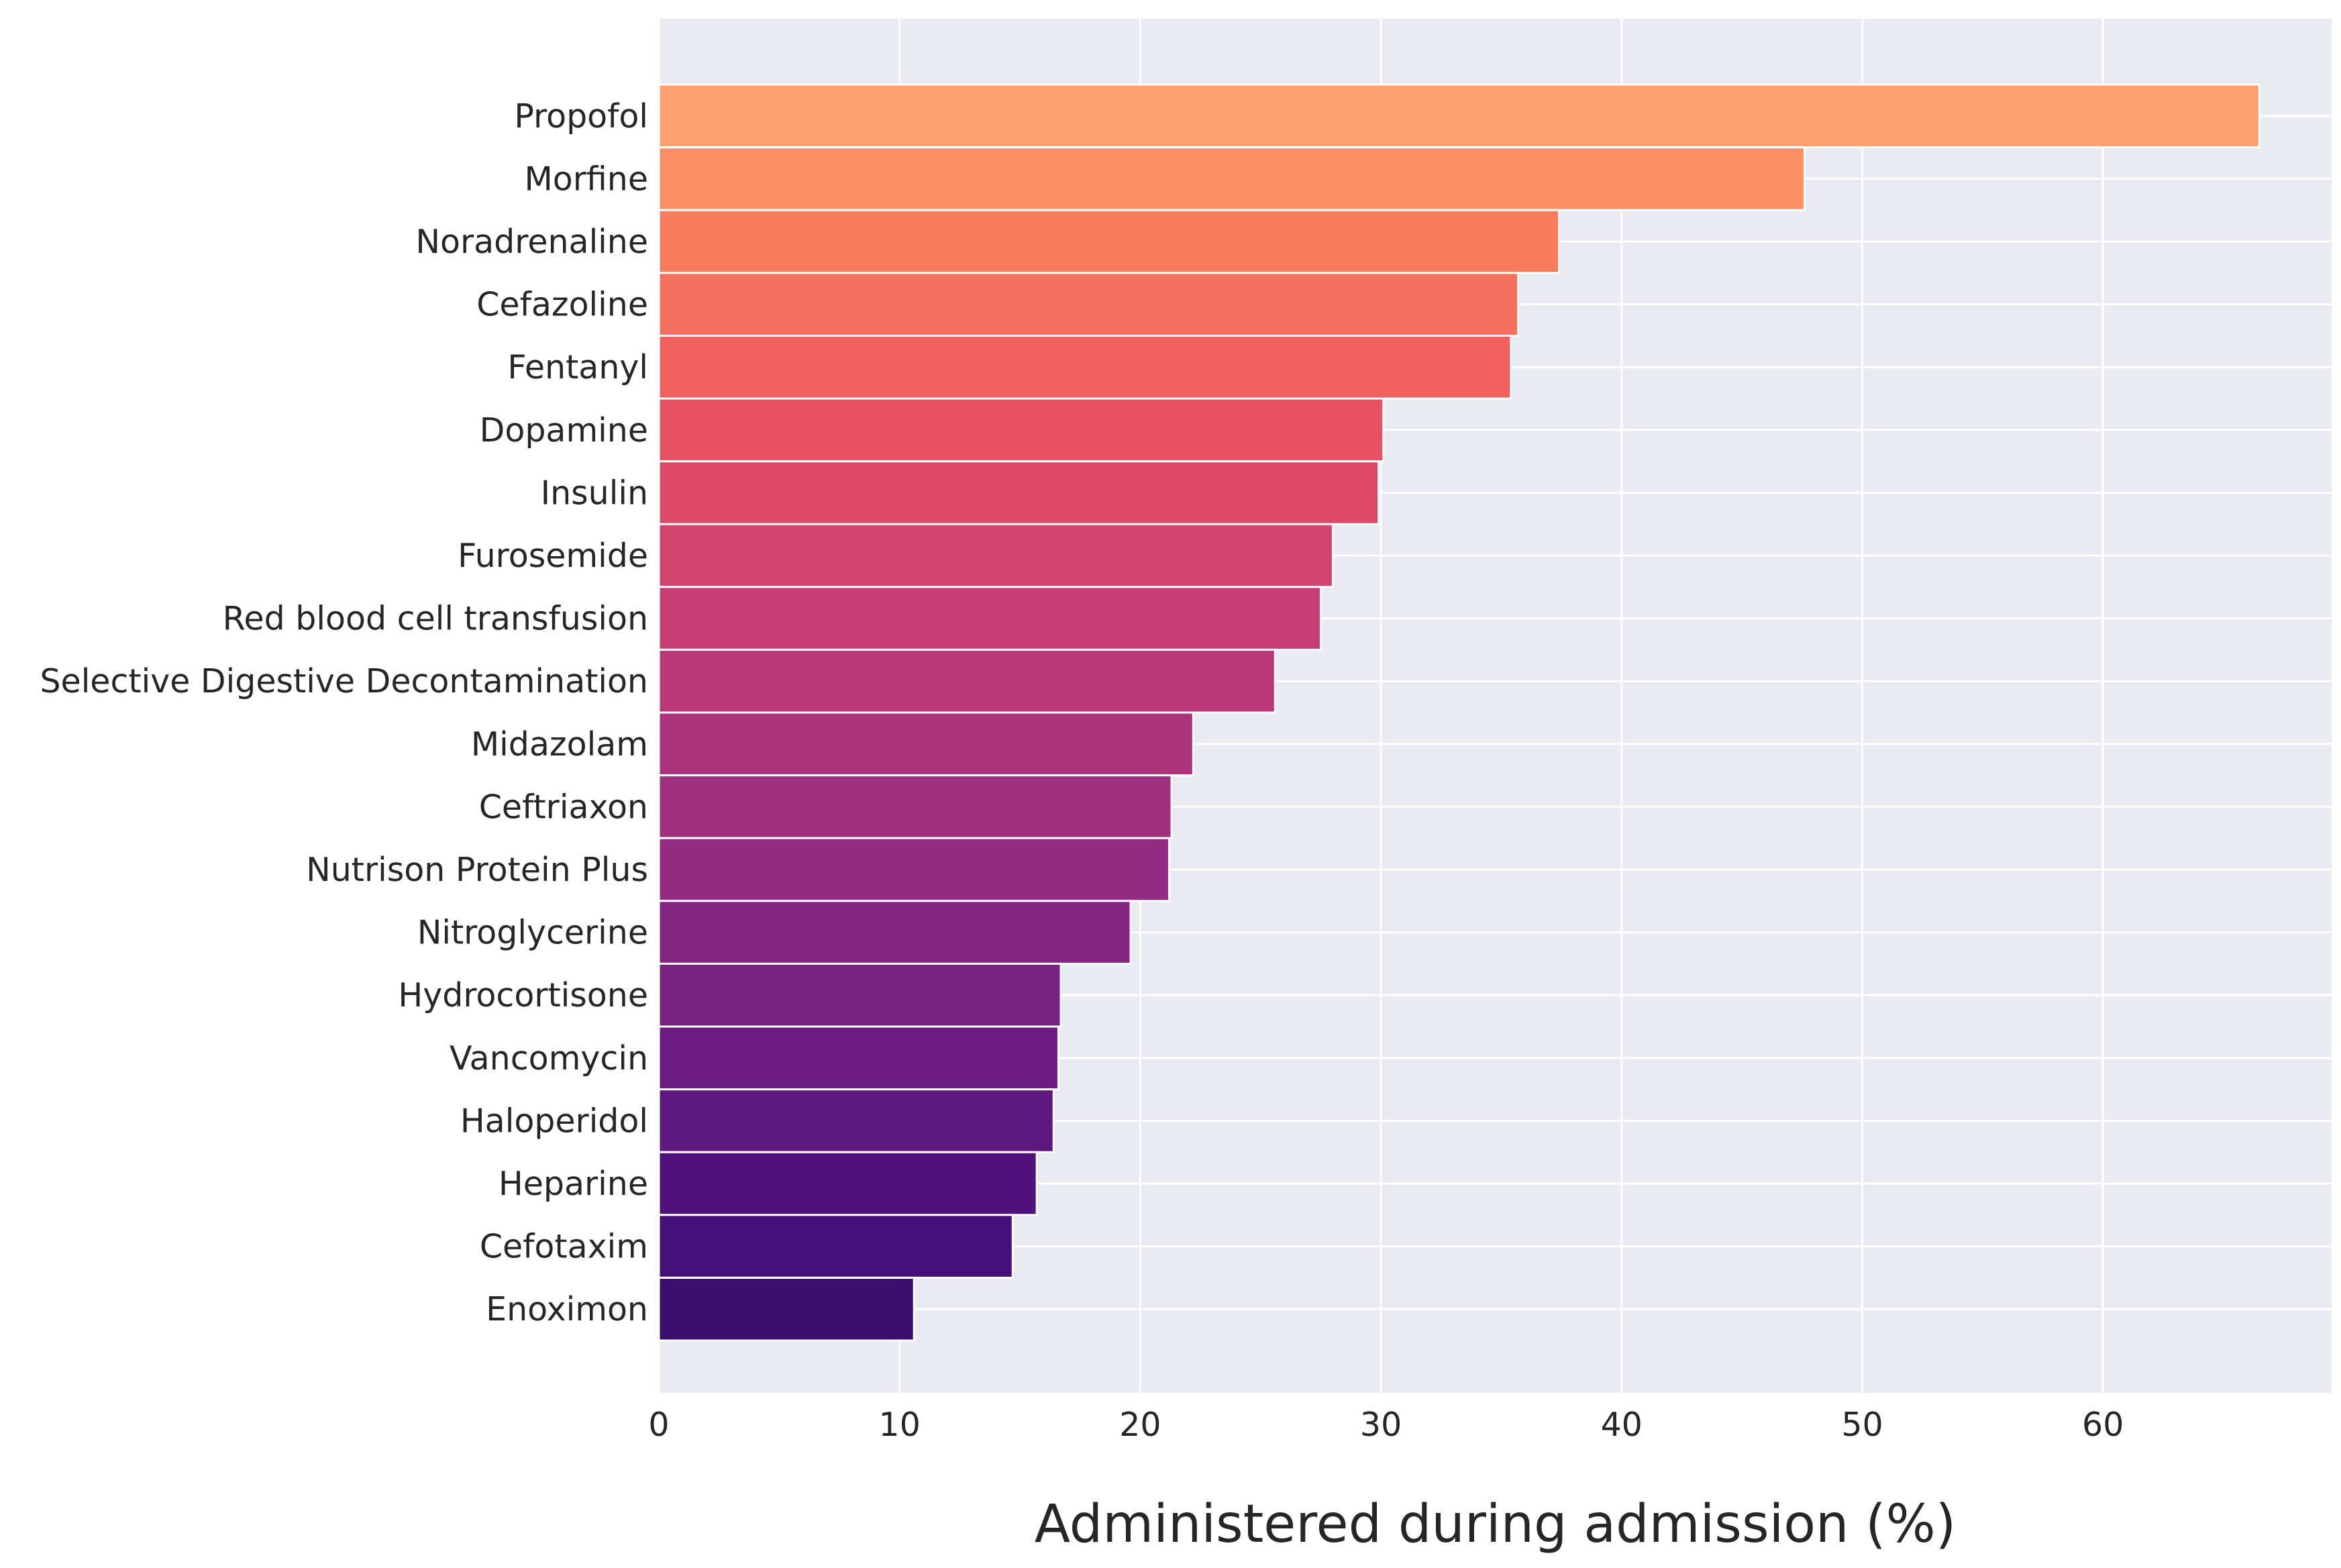 The height and width of the screenshot is (1568, 2341). I want to click on y-tick-label: Propofol, so click(581, 116).